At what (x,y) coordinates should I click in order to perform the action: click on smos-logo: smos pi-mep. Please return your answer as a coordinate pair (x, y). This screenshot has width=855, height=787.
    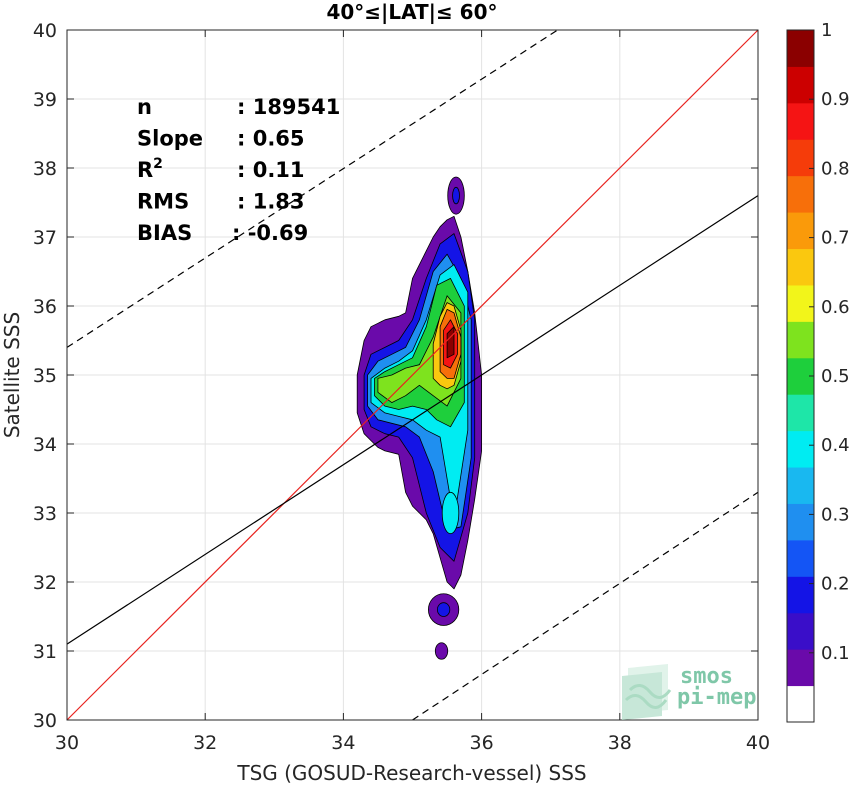
    Looking at the image, I should click on (689, 692).